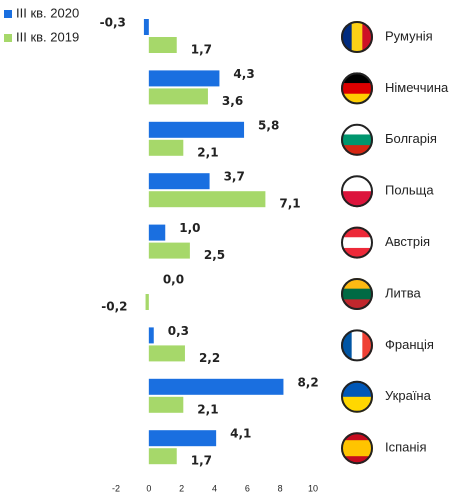 The height and width of the screenshot is (493, 462). I want to click on value-label: -0,3, so click(113, 23).